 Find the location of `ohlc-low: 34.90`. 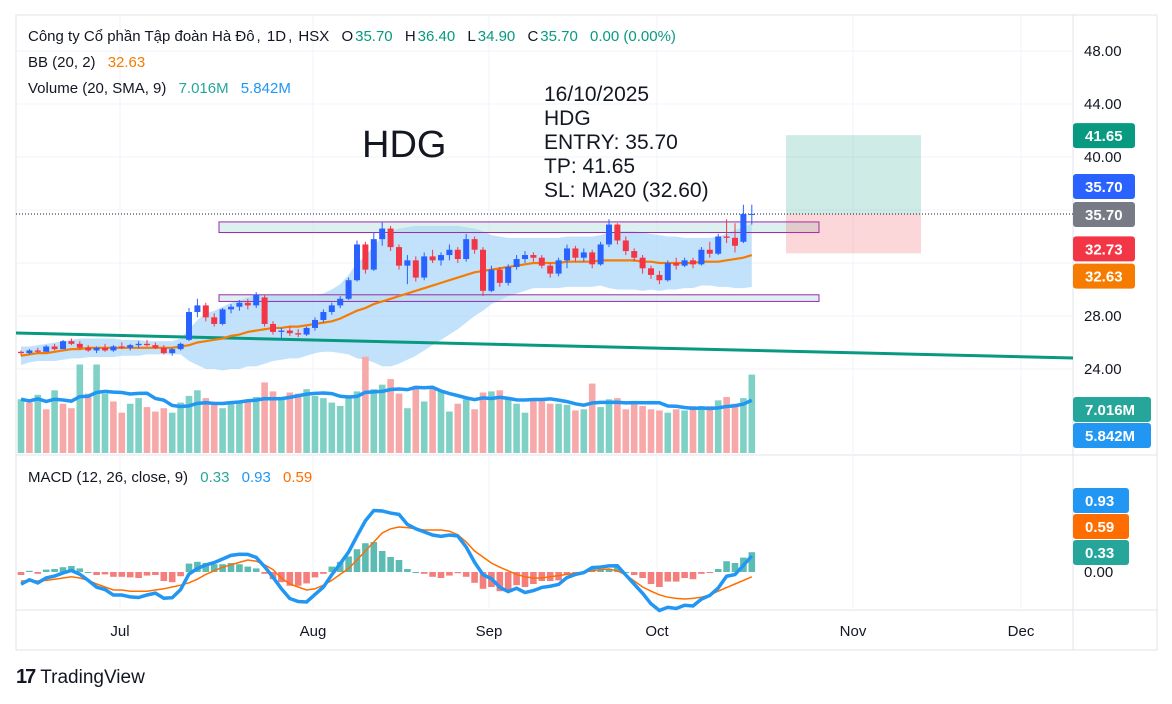

ohlc-low: 34.90 is located at coordinates (496, 36).